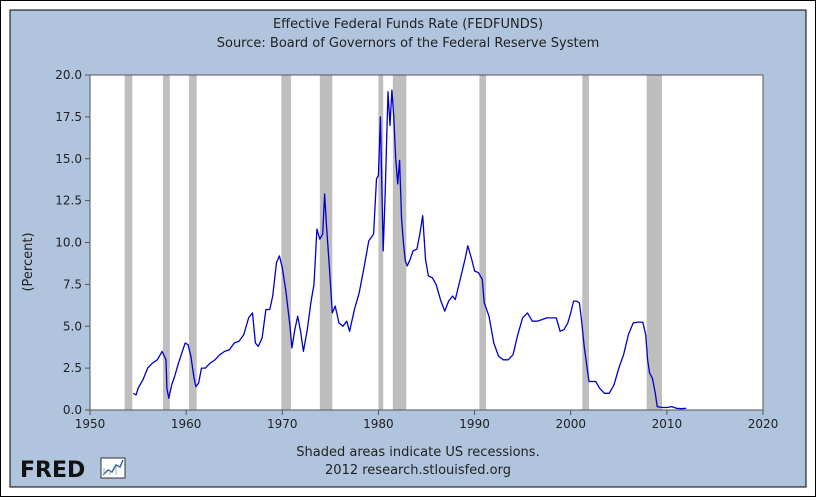 This screenshot has width=816, height=501. I want to click on y-tick-label: 15.0, so click(68, 159).